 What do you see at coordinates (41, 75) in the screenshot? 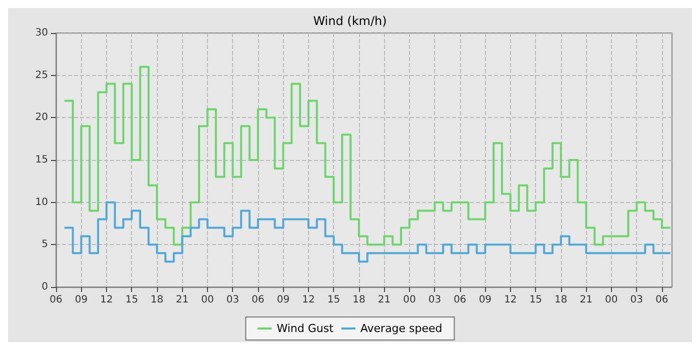
I see `y-tick-label: 25` at bounding box center [41, 75].